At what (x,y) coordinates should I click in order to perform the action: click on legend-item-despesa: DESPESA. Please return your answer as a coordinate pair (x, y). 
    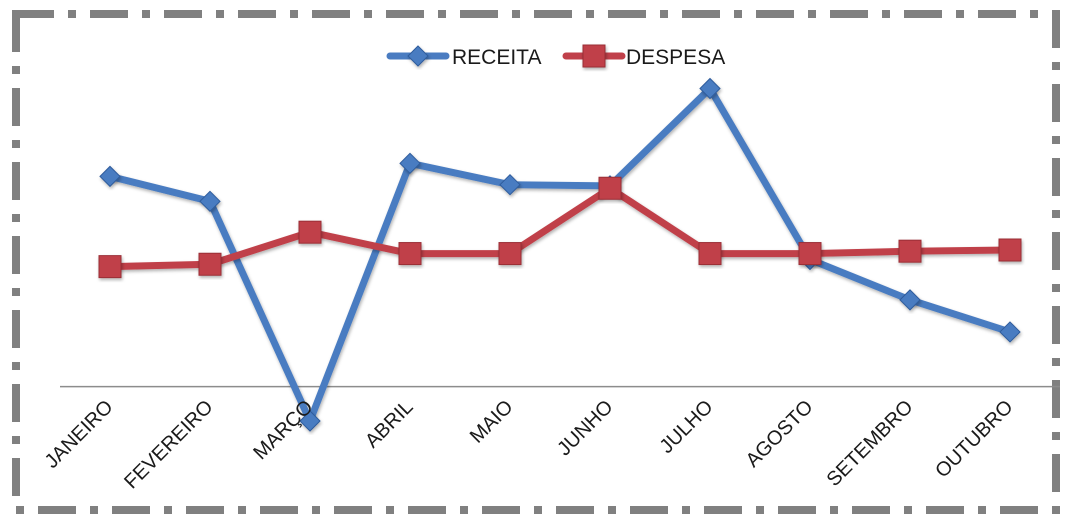
    Looking at the image, I should click on (643, 56).